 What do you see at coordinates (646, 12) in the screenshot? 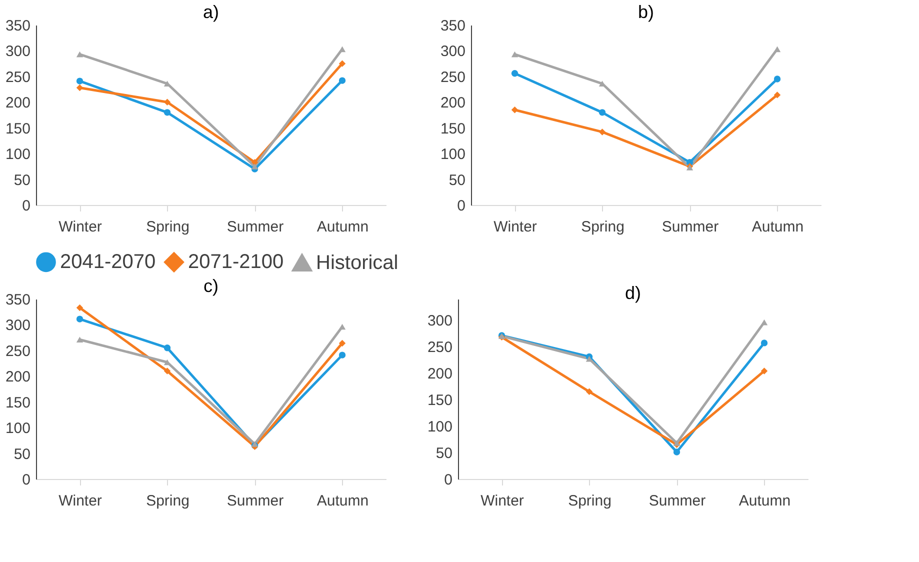
I see `chart-title: b)` at bounding box center [646, 12].